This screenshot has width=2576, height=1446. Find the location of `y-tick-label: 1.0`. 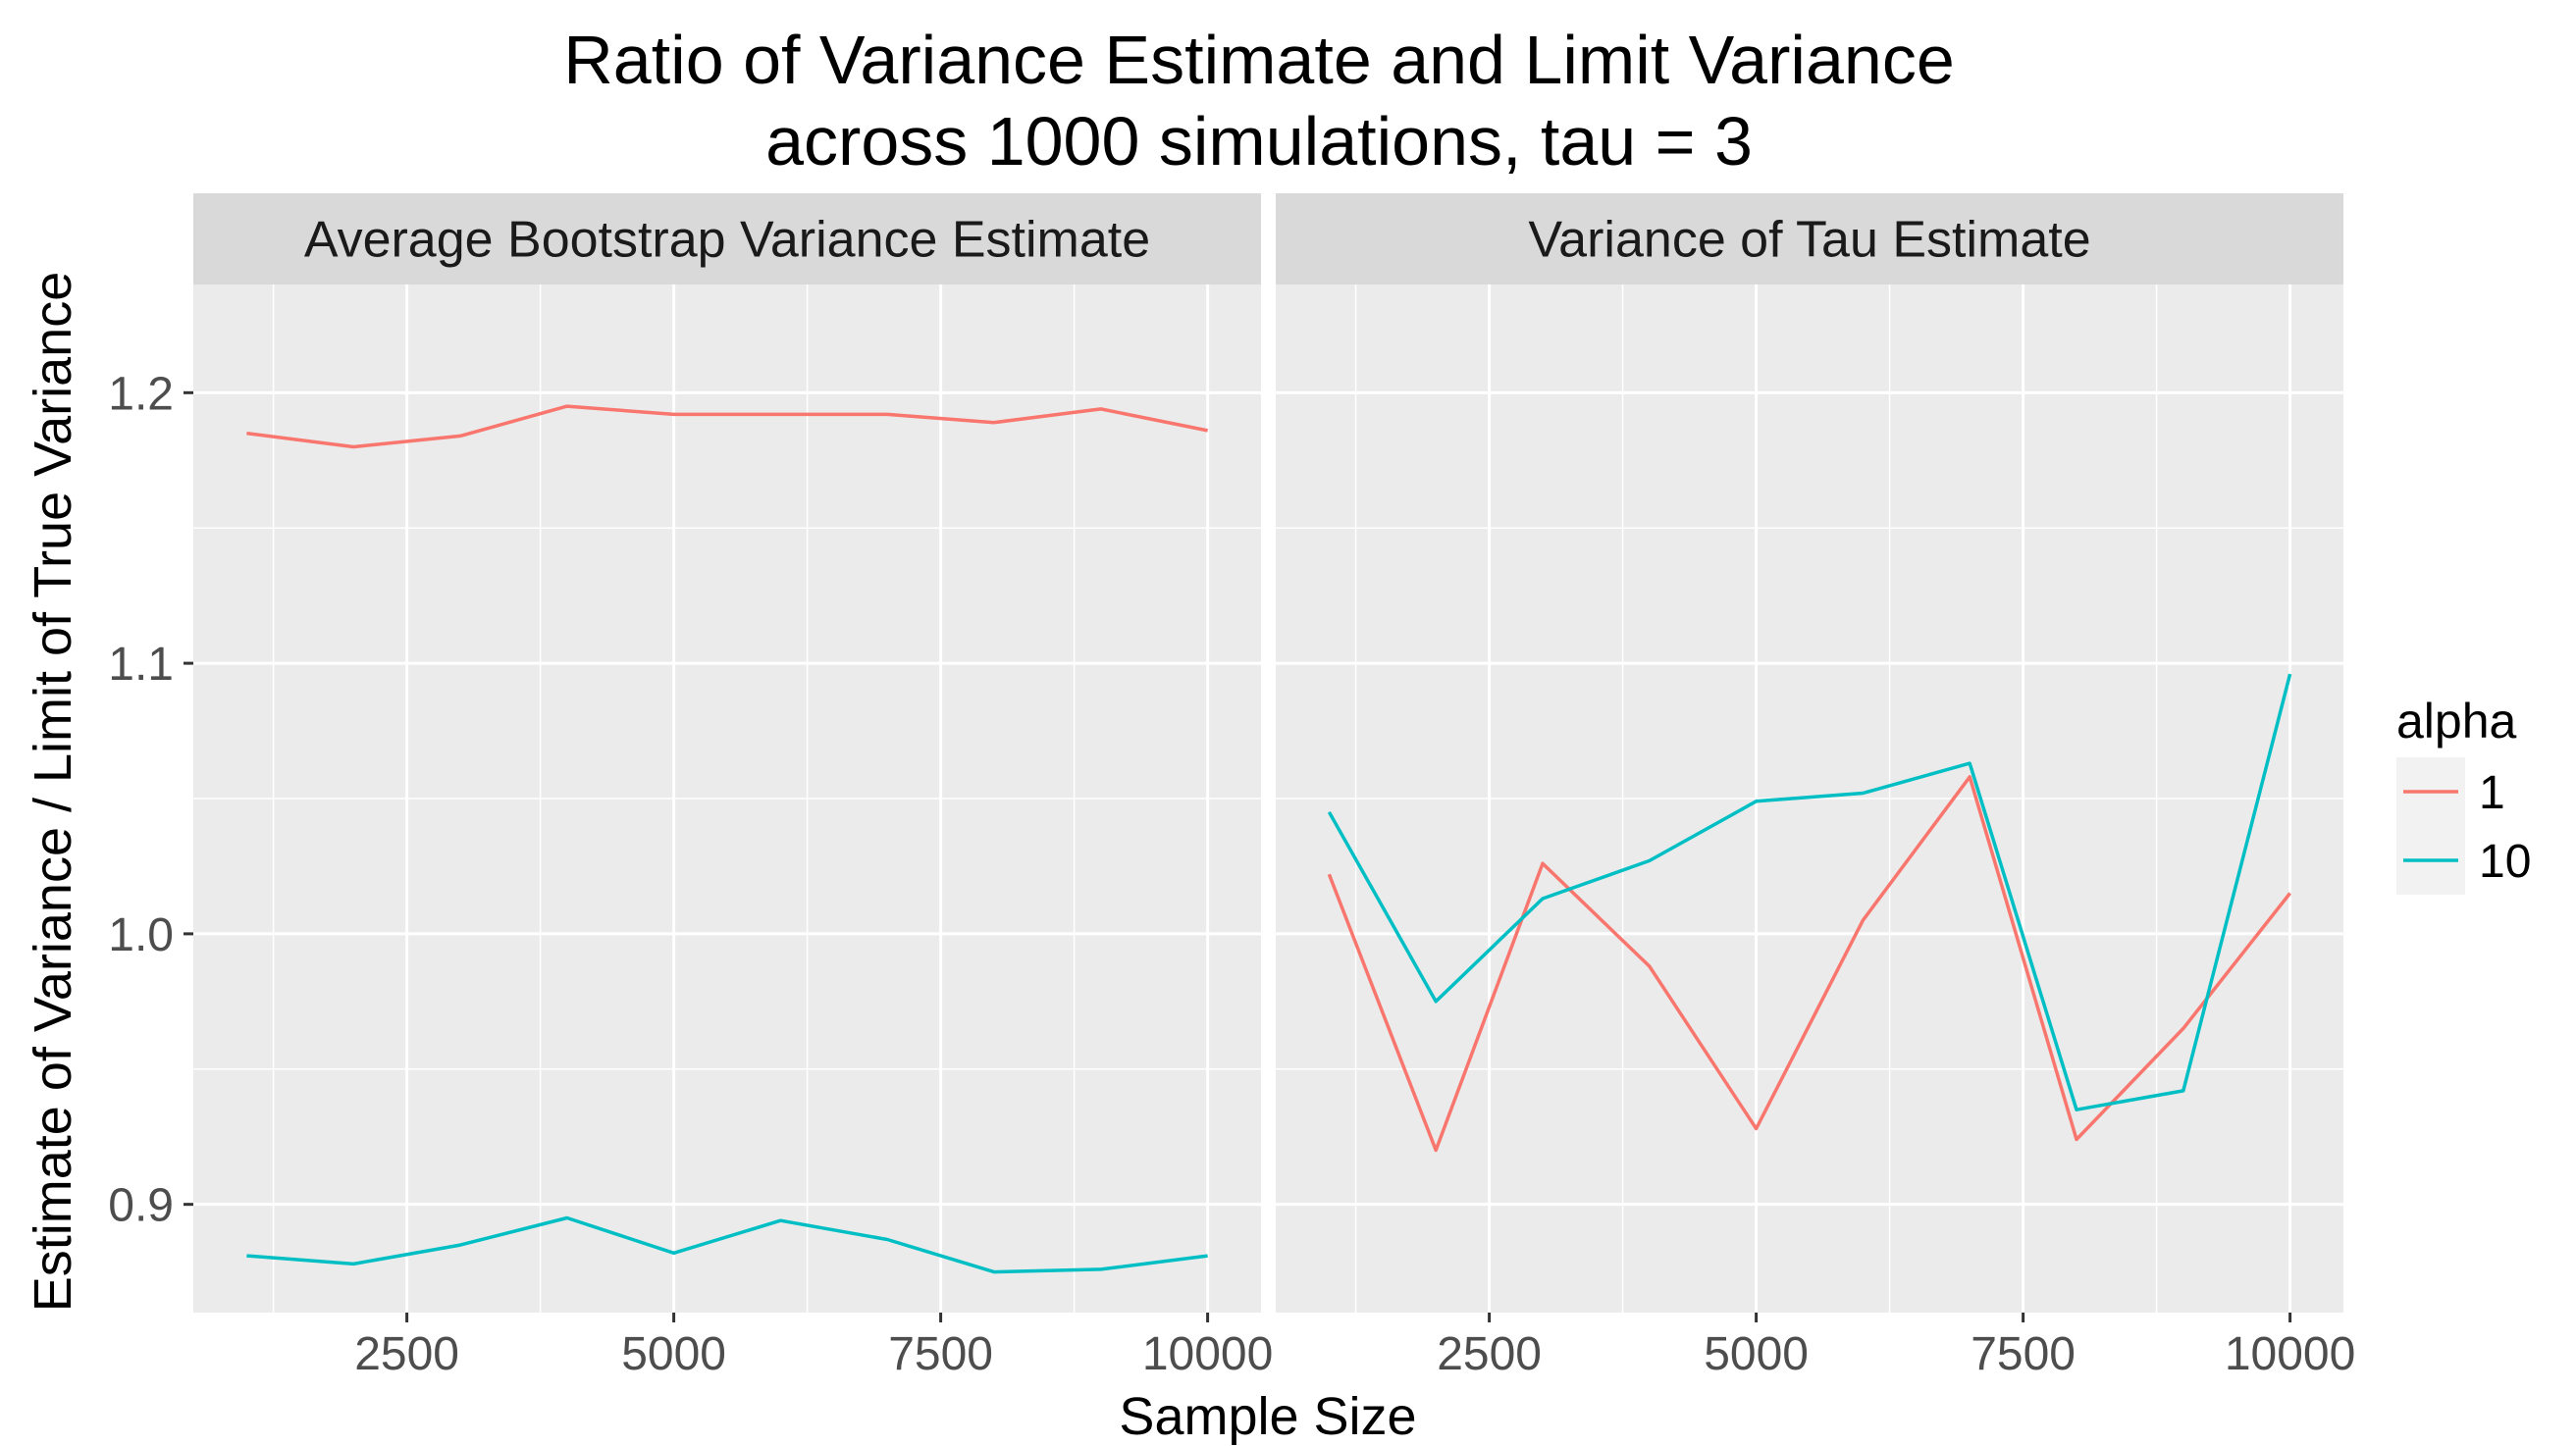

y-tick-label: 1.0 is located at coordinates (141, 935).